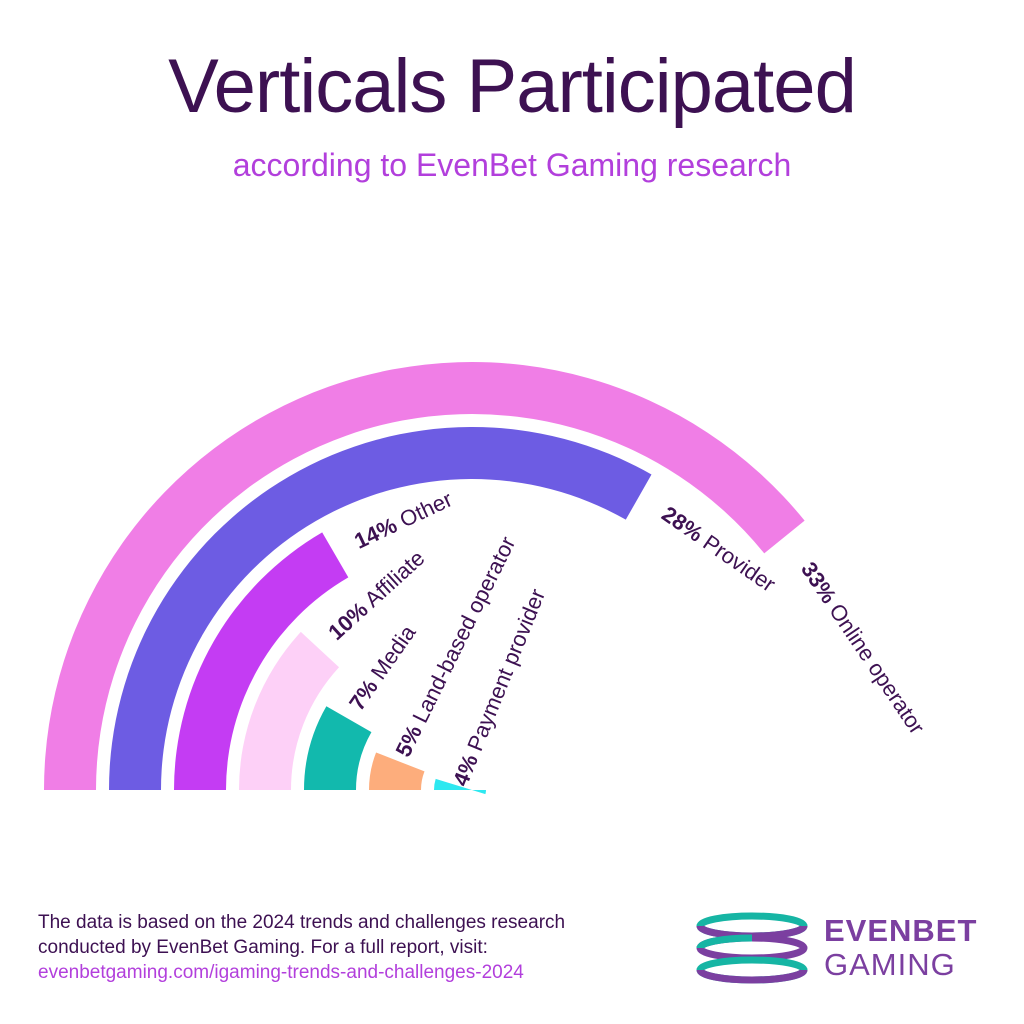 The image size is (1024, 1024). Describe the element at coordinates (382, 667) in the screenshot. I see `label-media: 7% Media` at that location.